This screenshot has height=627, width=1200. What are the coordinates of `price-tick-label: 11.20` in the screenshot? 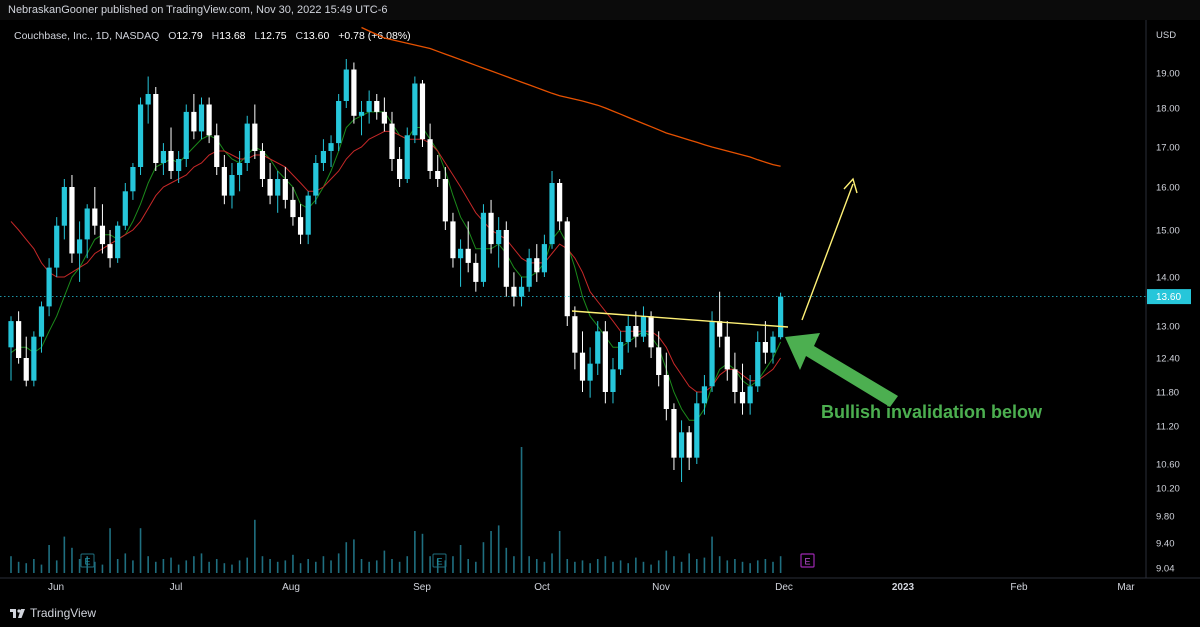 It's located at (1167, 427).